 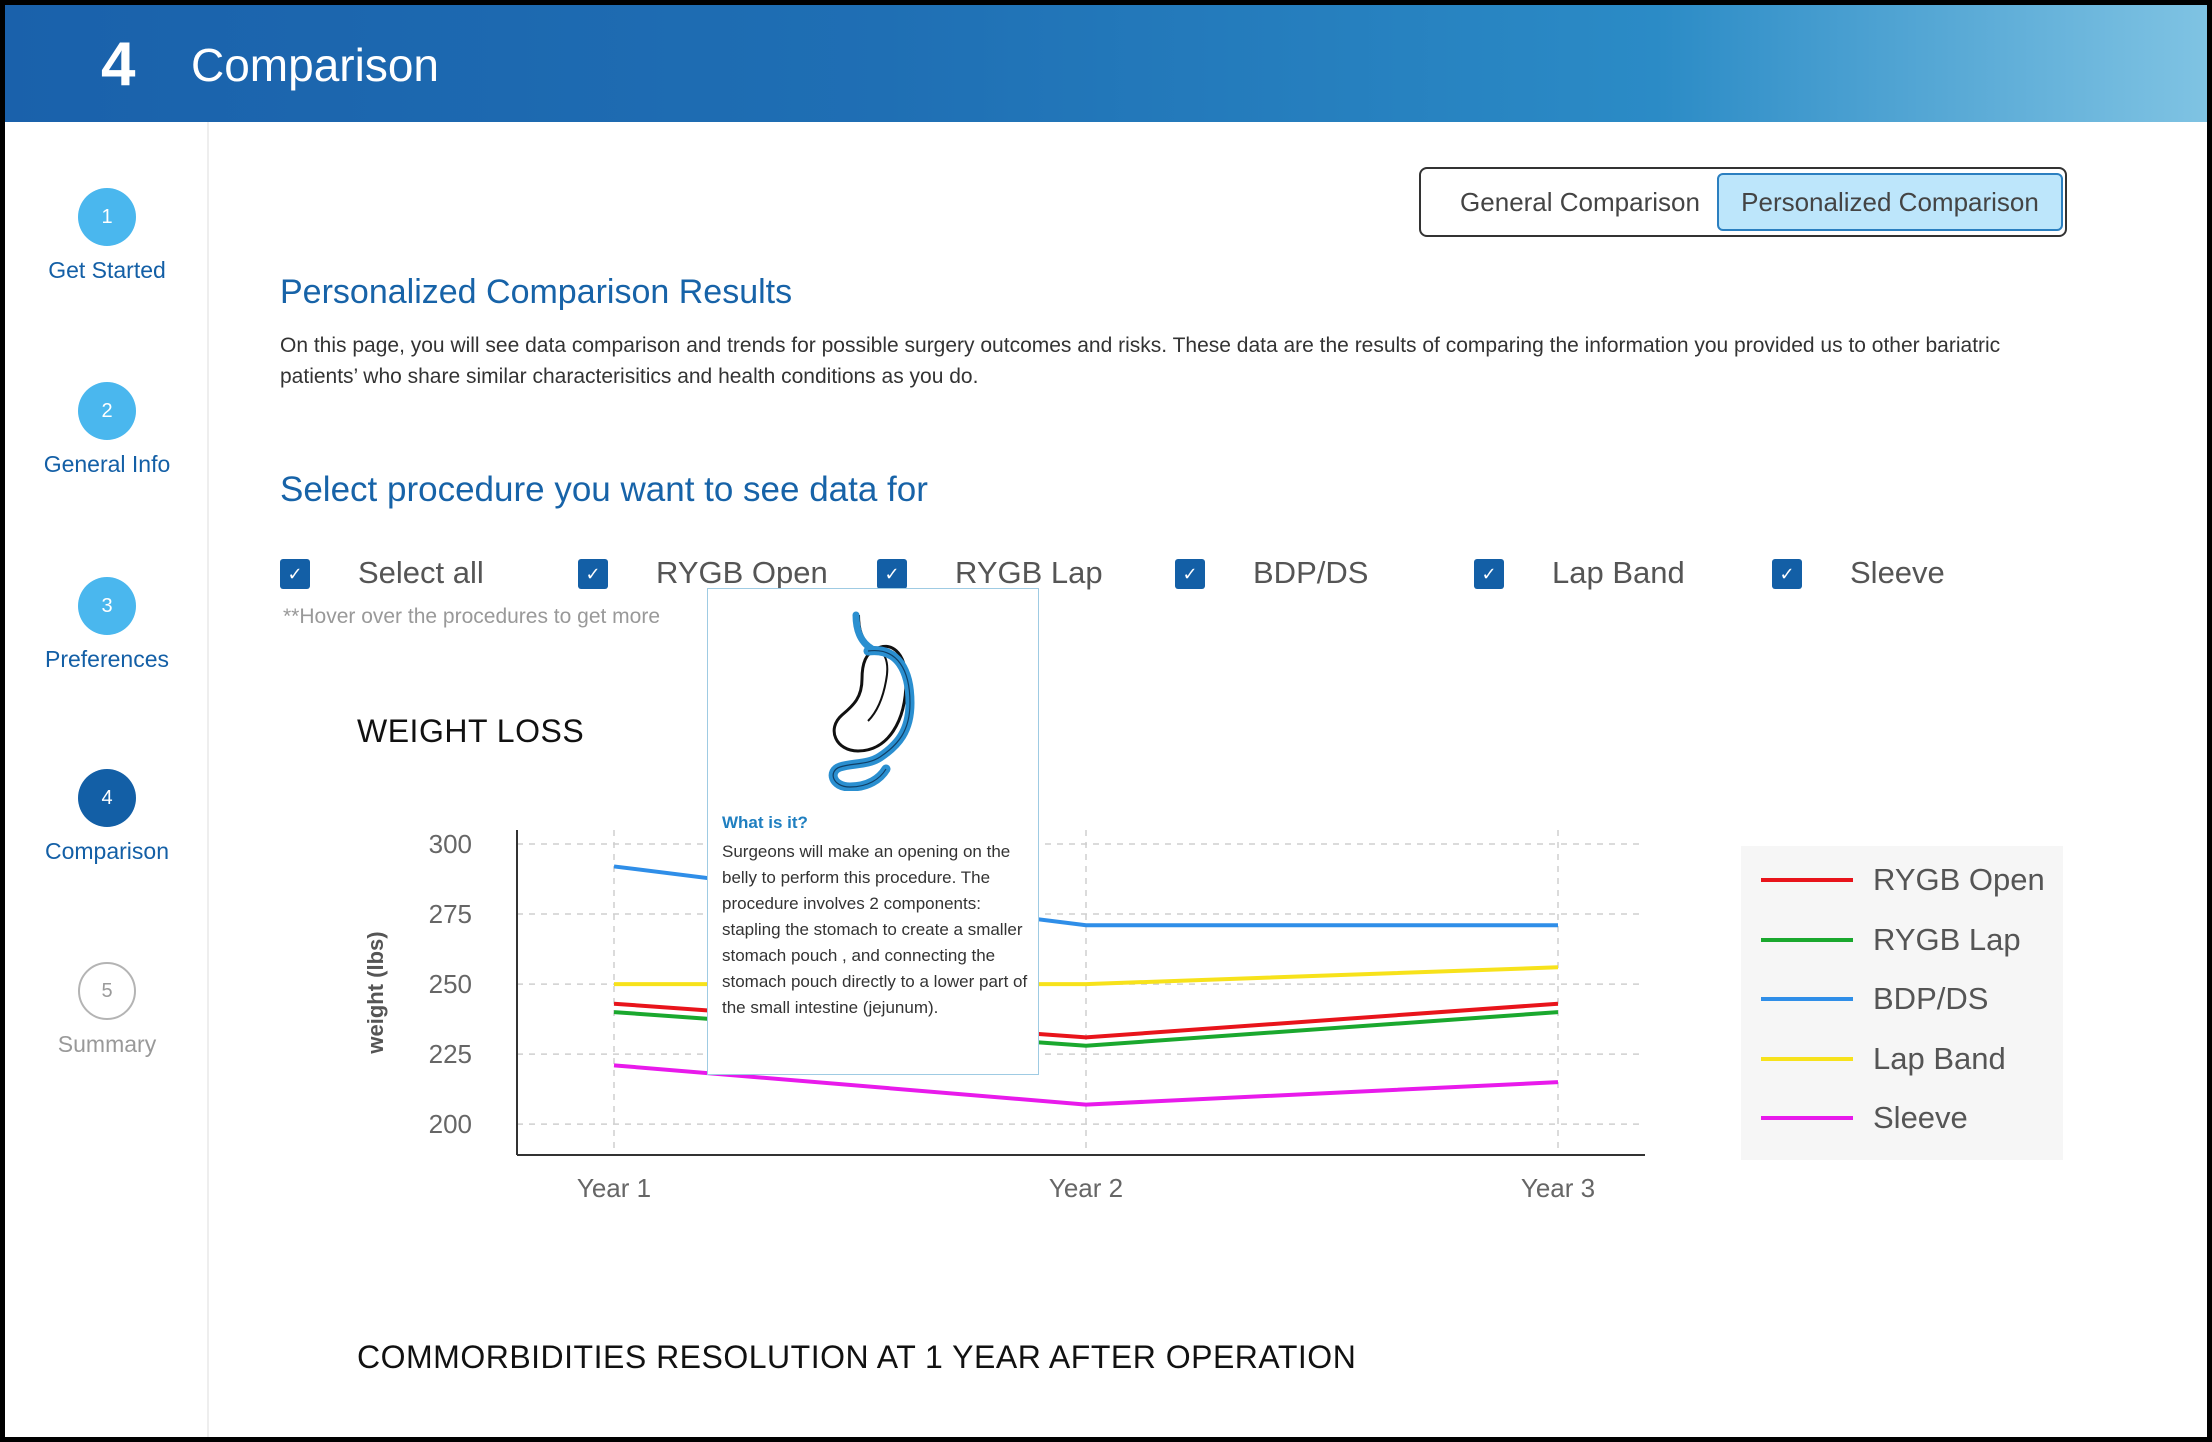 What do you see at coordinates (614, 1188) in the screenshot?
I see `x-tick-label: Year 1` at bounding box center [614, 1188].